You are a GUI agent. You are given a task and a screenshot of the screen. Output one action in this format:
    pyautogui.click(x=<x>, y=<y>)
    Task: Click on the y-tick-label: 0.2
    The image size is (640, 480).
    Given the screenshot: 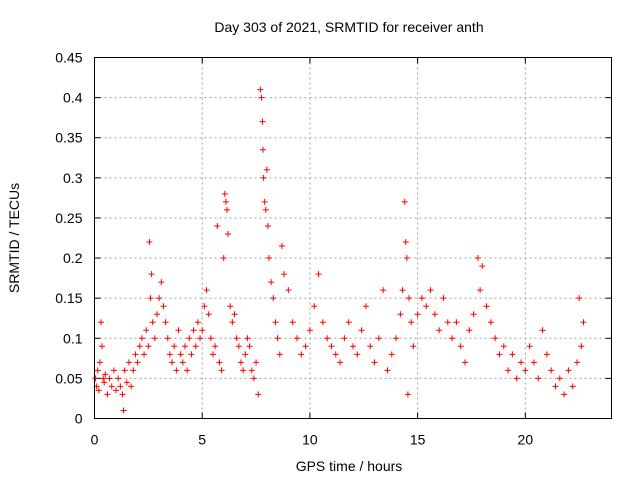 What is the action you would take?
    pyautogui.click(x=73, y=258)
    